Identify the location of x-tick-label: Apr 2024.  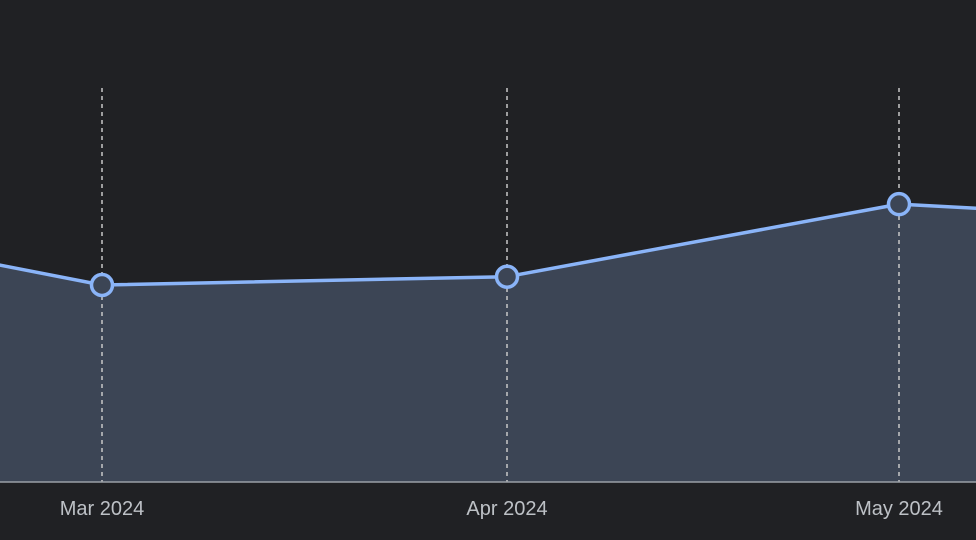
(506, 509).